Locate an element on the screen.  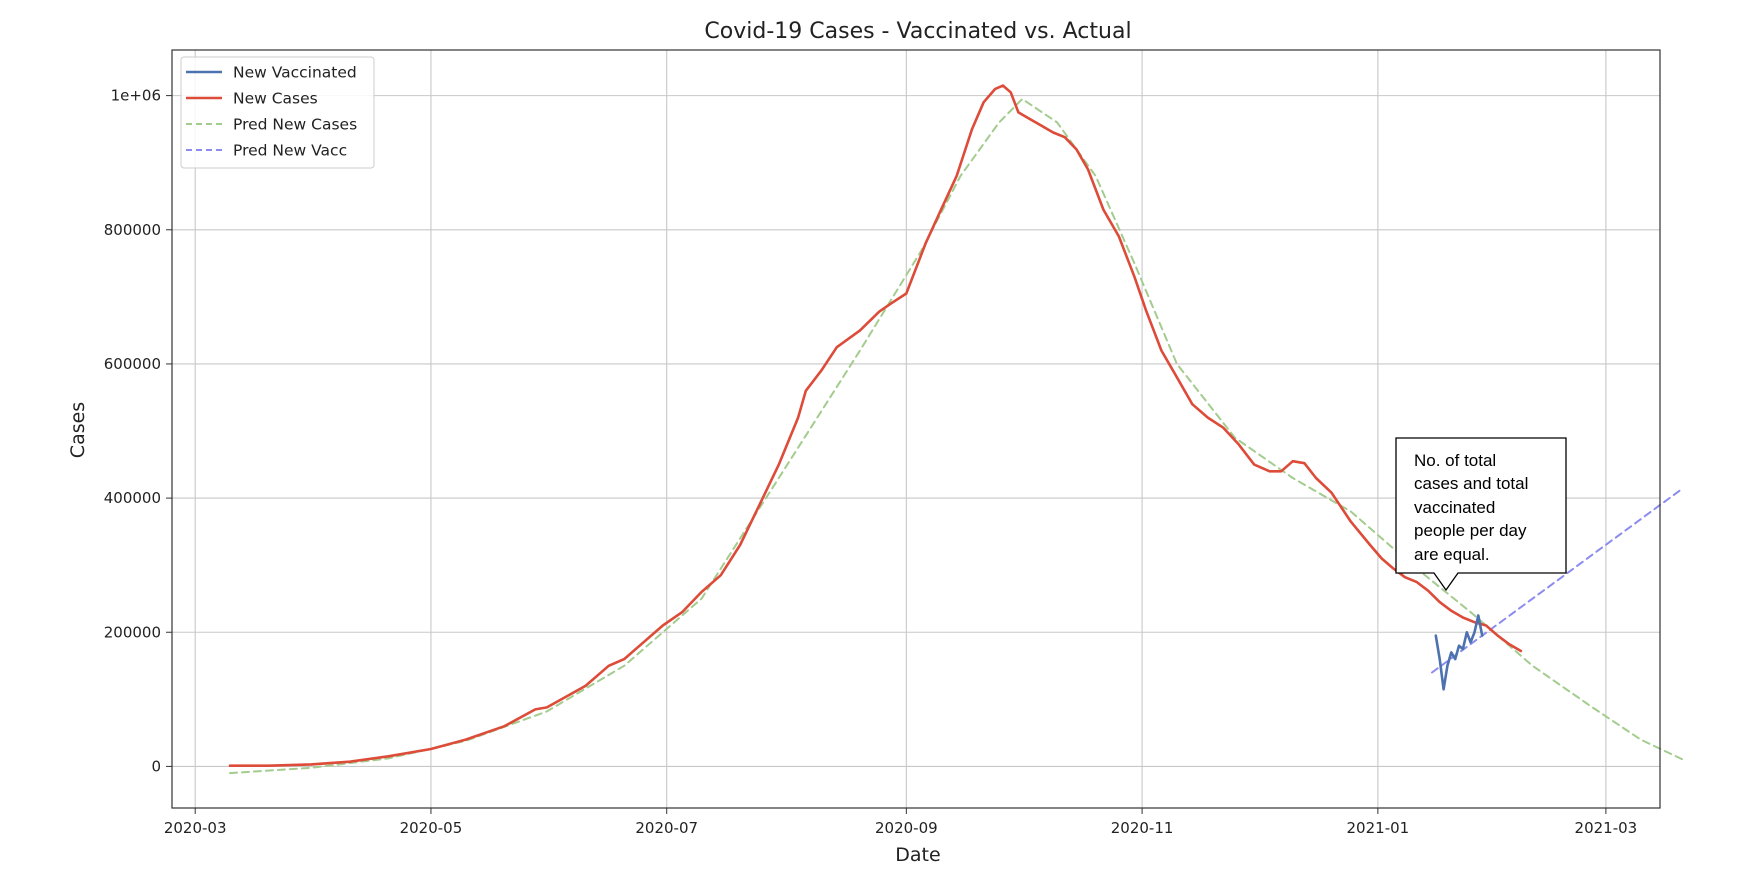
y-axis-ticks: 0 200000 400000 600000 800000 1e+06 is located at coordinates (138, 431).